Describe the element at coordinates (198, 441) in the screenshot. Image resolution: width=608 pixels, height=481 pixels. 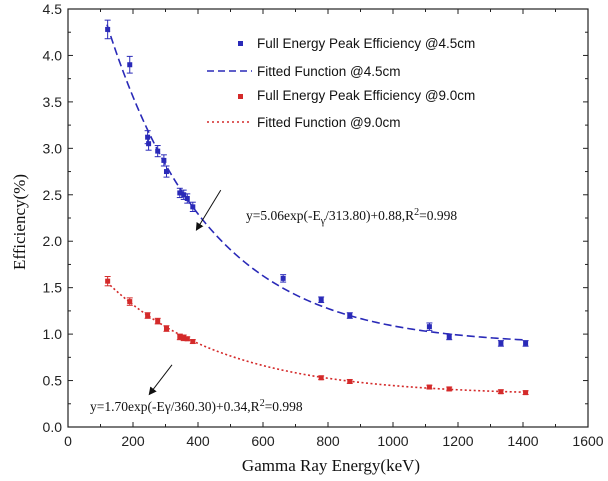
I see `x-tick-label: 400` at that location.